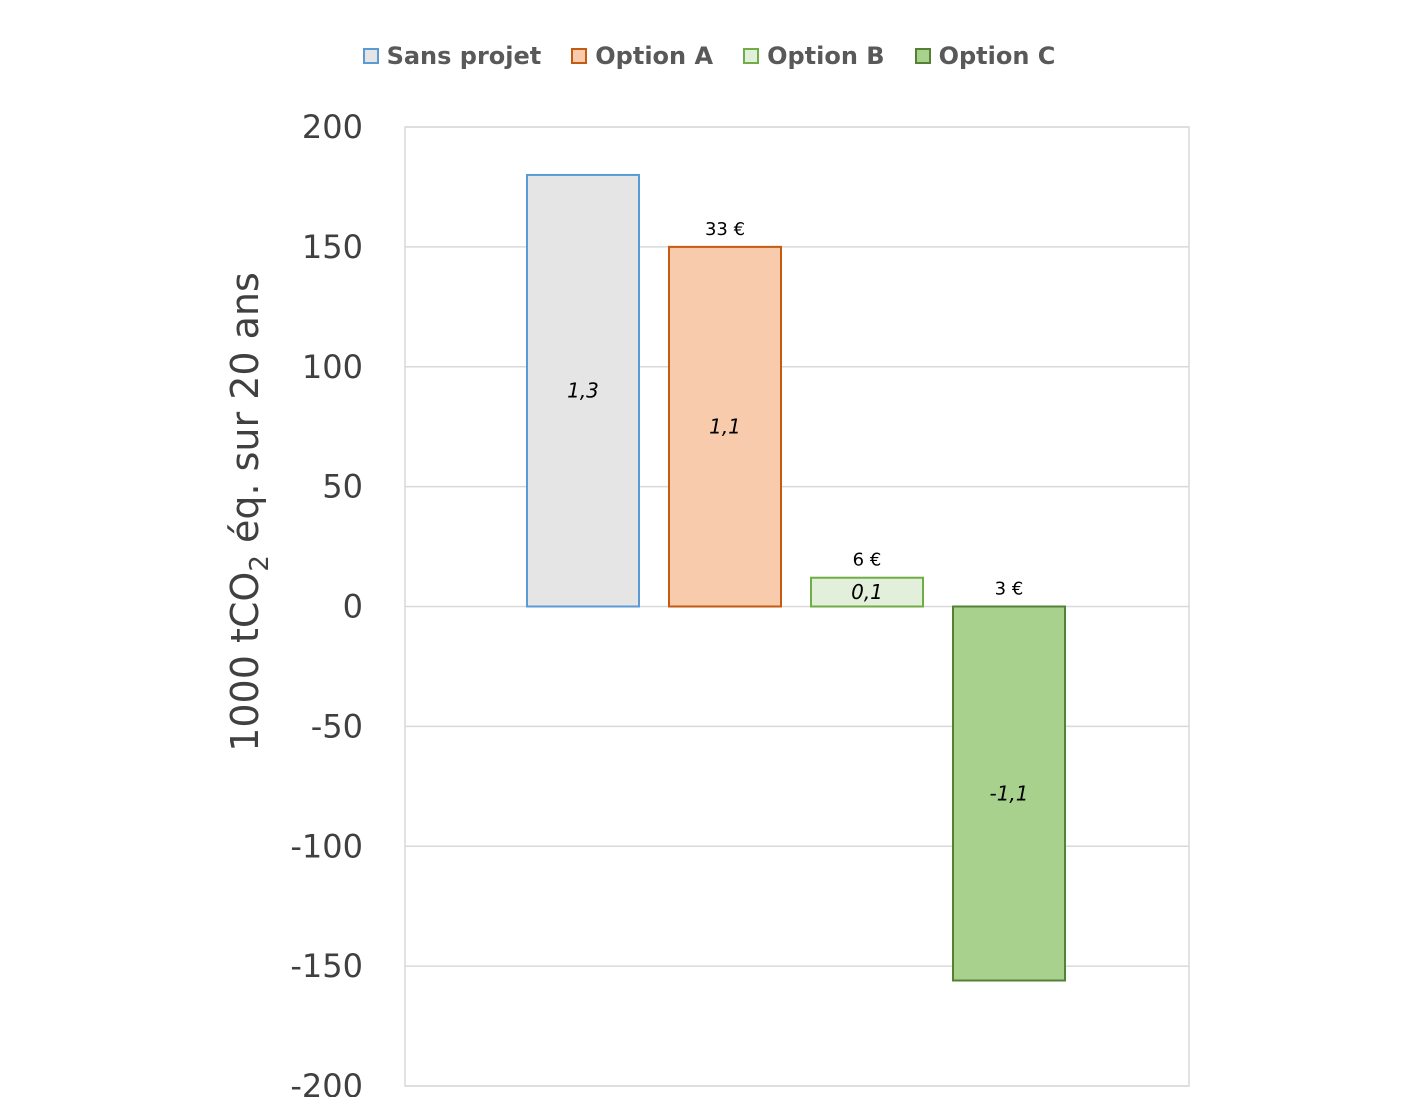 The height and width of the screenshot is (1102, 1418). What do you see at coordinates (867, 560) in the screenshot?
I see `bar-cost-label: 6 €` at bounding box center [867, 560].